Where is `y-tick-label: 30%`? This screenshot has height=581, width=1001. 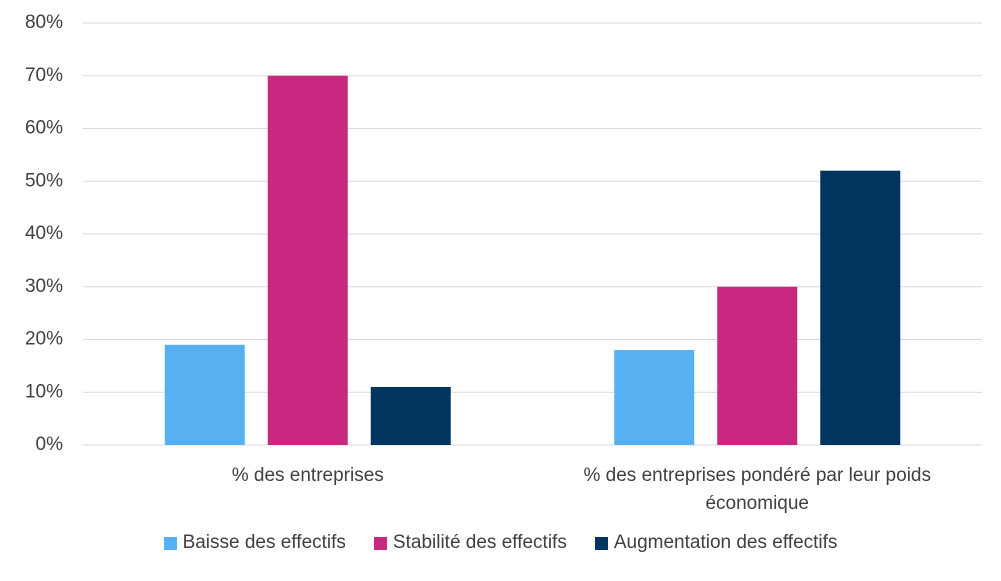 y-tick-label: 30% is located at coordinates (44, 286).